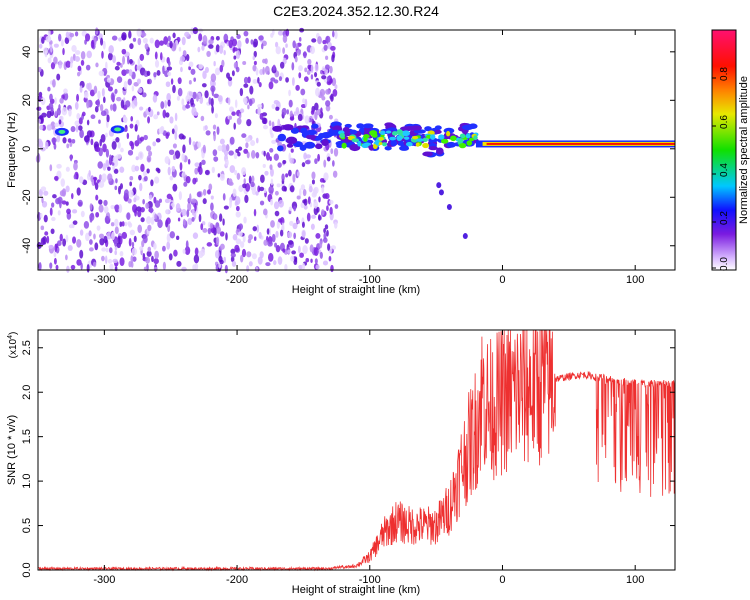  I want to click on spectrogram-y-tick-label: -40, so click(27, 246).